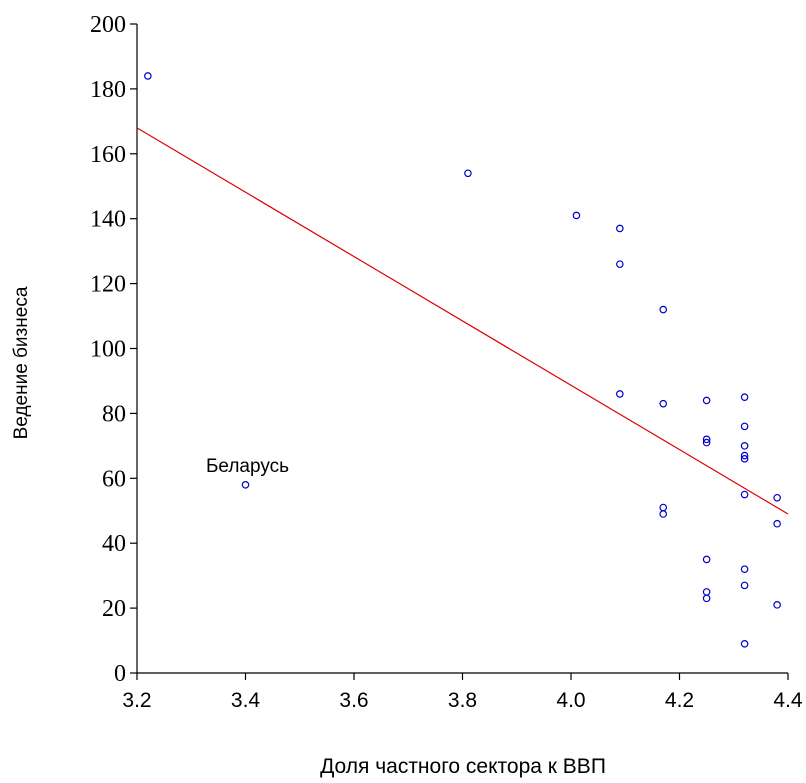 The width and height of the screenshot is (806, 783). What do you see at coordinates (679, 700) in the screenshot?
I see `x-tick-label: 4.2` at bounding box center [679, 700].